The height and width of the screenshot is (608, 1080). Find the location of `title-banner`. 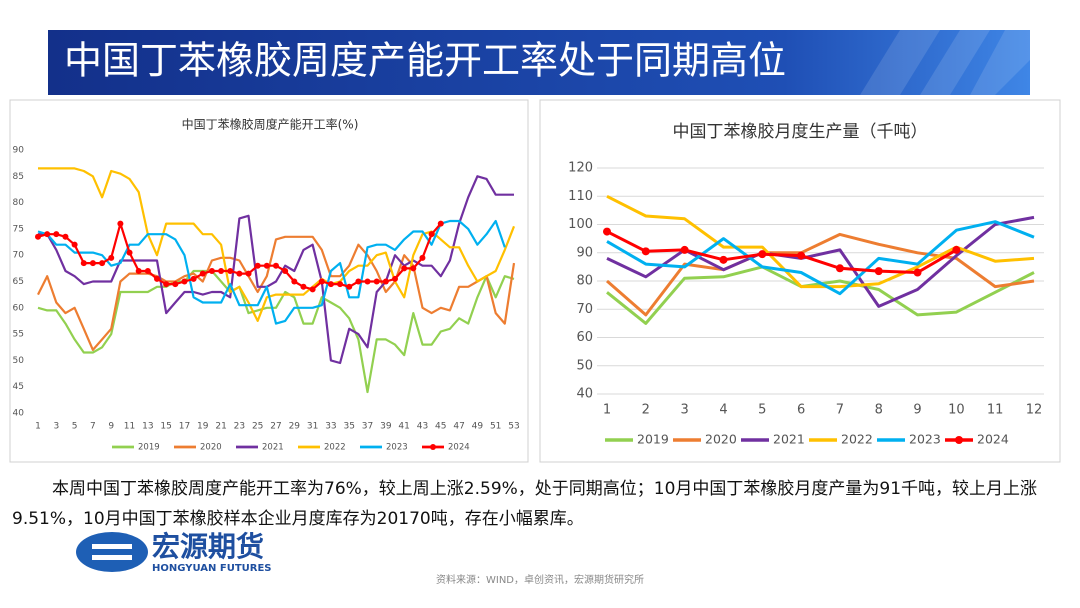

title-banner is located at coordinates (539, 62).